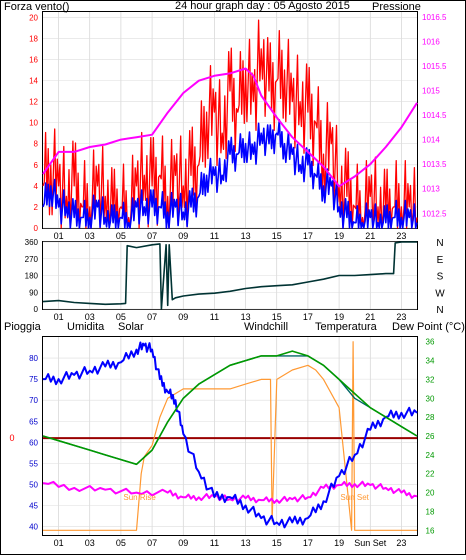  I want to click on x-tick-label-top: 07, so click(152, 236).